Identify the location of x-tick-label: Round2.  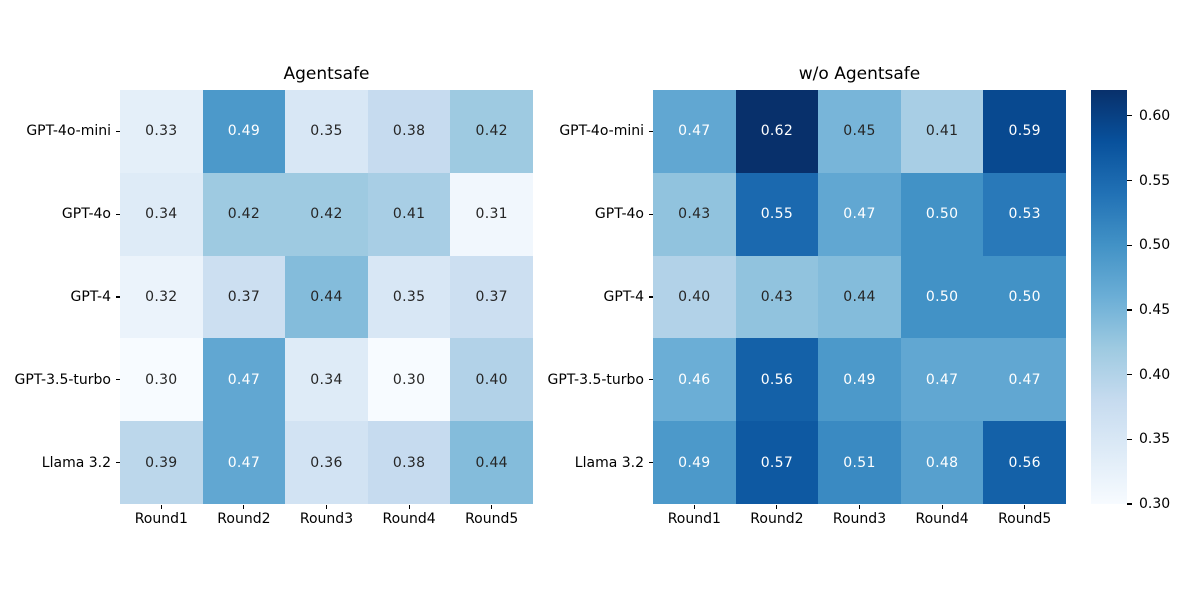
(777, 519).